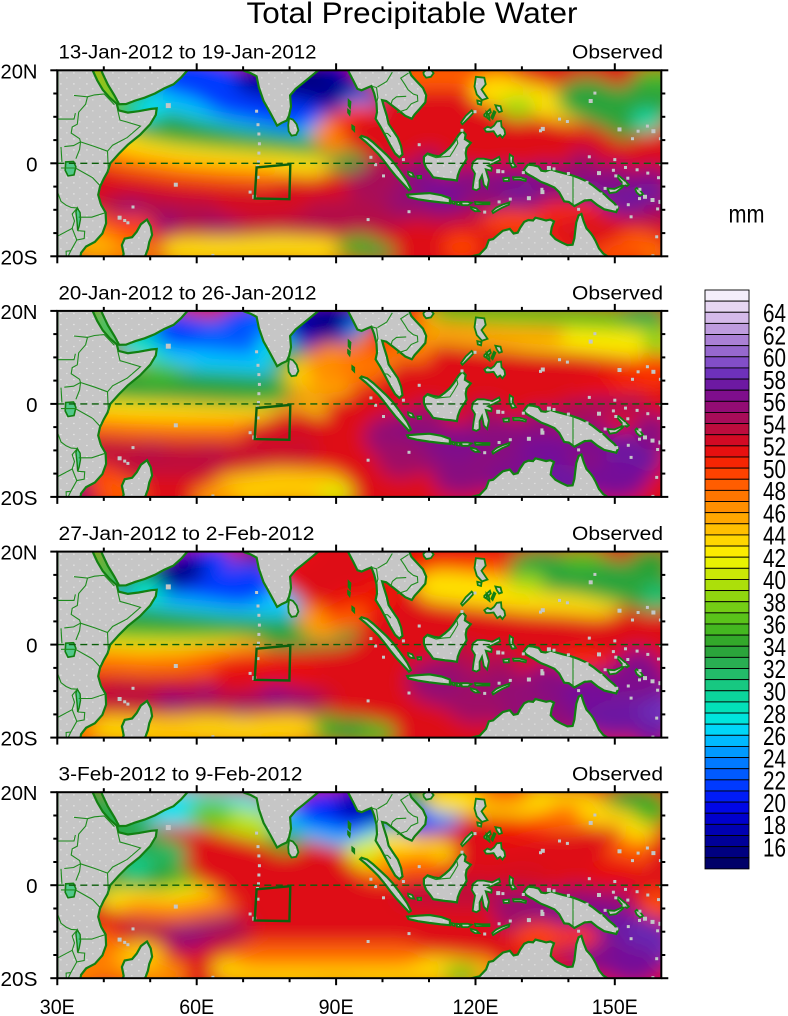 The height and width of the screenshot is (1016, 788). What do you see at coordinates (774, 803) in the screenshot?
I see `svg-text: 20` at bounding box center [774, 803].